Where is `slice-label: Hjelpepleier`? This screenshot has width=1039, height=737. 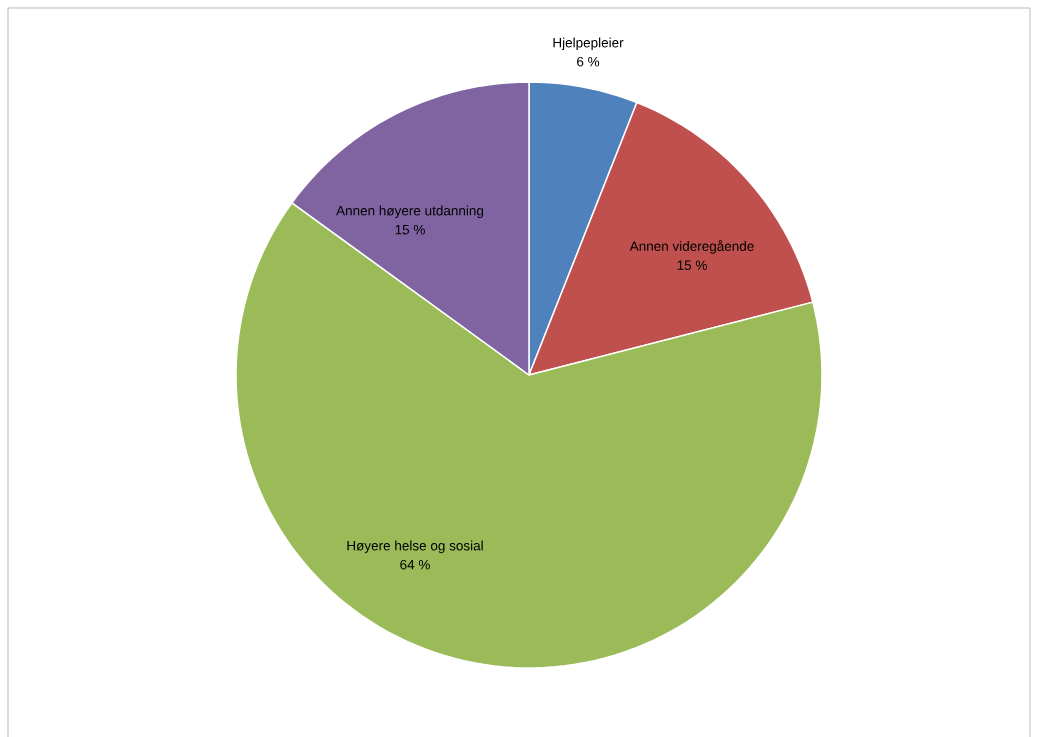
slice-label: Hjelpepleier is located at coordinates (588, 44).